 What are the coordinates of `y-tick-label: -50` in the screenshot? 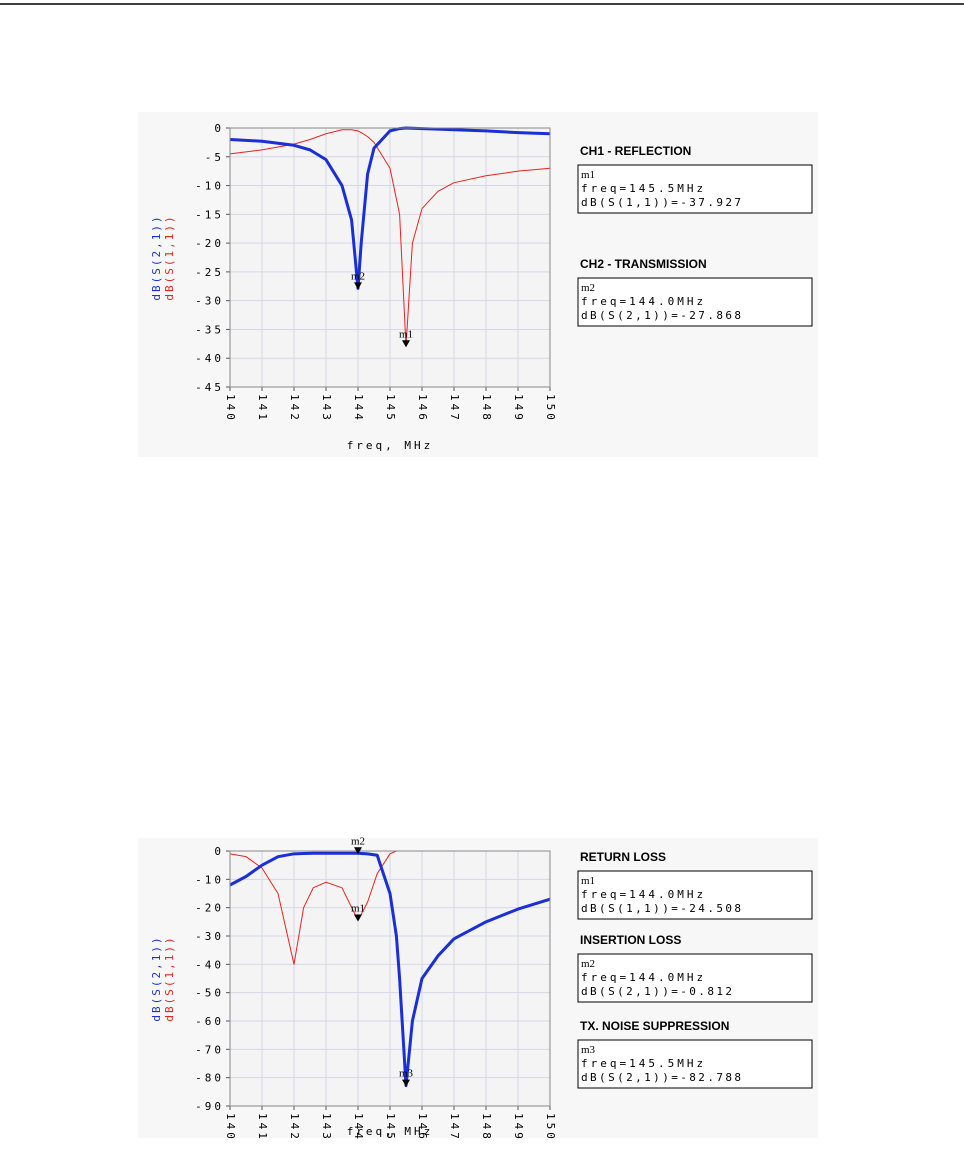 It's located at (209, 993).